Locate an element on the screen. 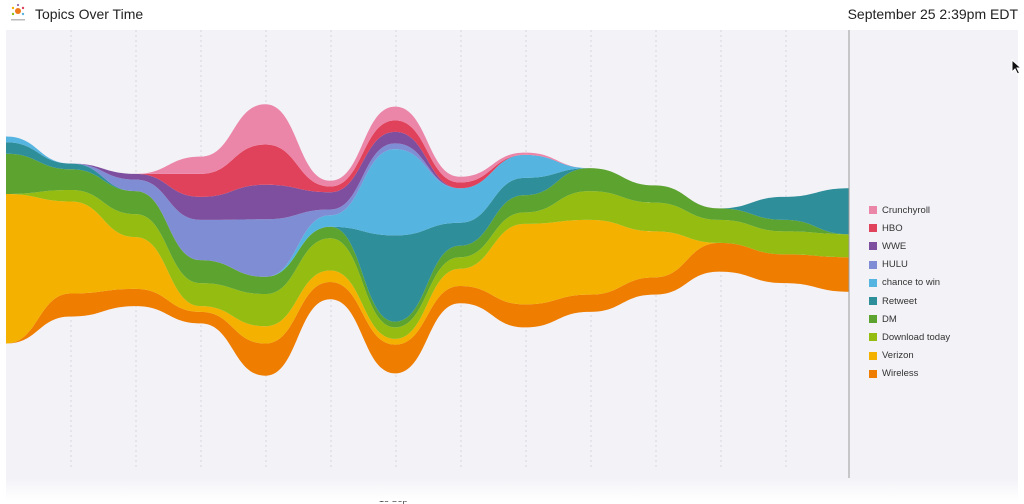 This screenshot has height=504, width=1024. legend-label: WWE is located at coordinates (894, 246).